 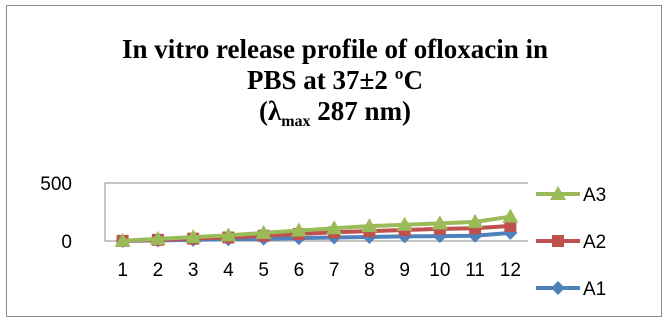 I want to click on x-tick-label: 9, so click(x=404, y=270).